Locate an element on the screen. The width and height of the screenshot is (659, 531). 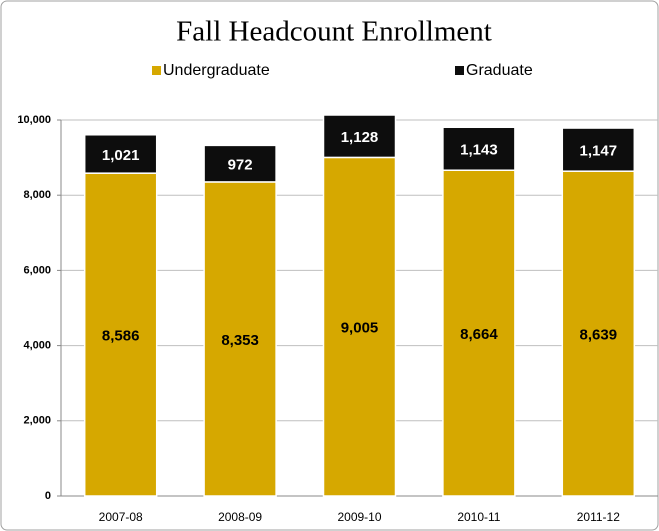
data-label: 1,143 is located at coordinates (479, 150).